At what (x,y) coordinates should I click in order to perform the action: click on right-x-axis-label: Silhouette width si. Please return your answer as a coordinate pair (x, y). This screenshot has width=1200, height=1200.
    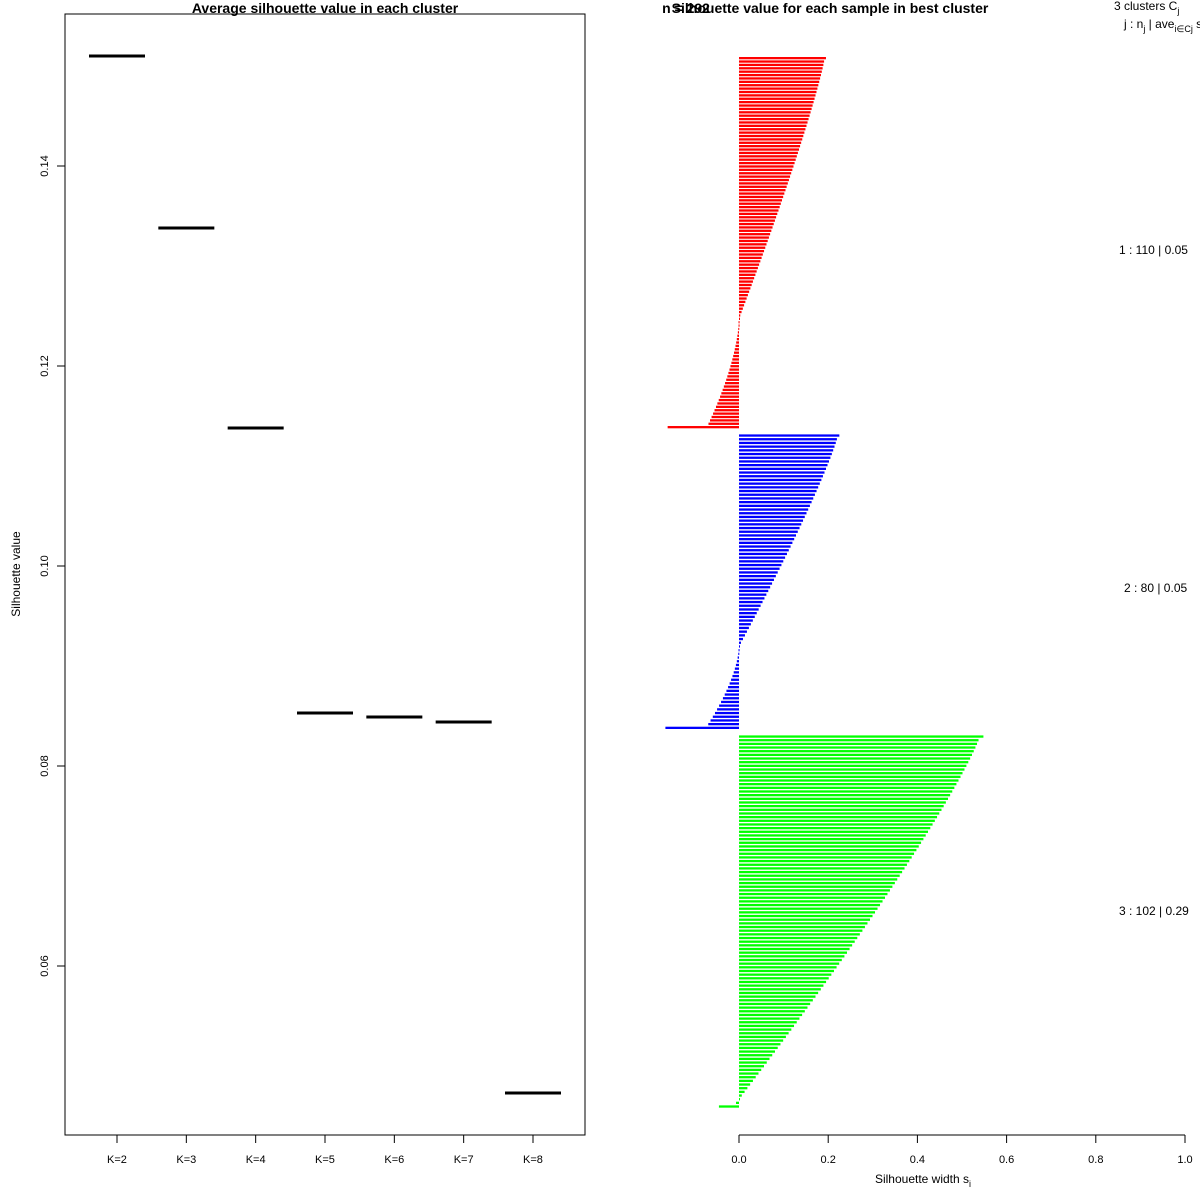
    Looking at the image, I should click on (923, 1180).